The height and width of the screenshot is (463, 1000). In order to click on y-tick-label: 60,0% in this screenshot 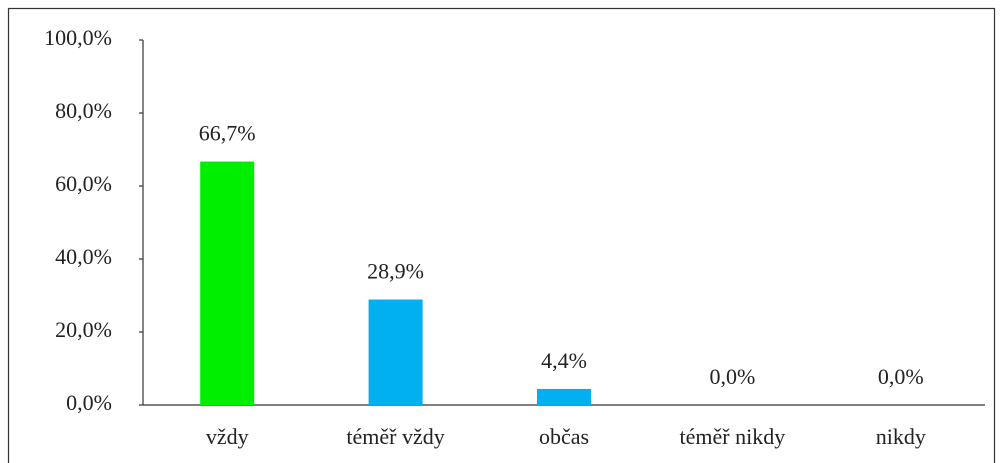, I will do `click(83, 183)`.